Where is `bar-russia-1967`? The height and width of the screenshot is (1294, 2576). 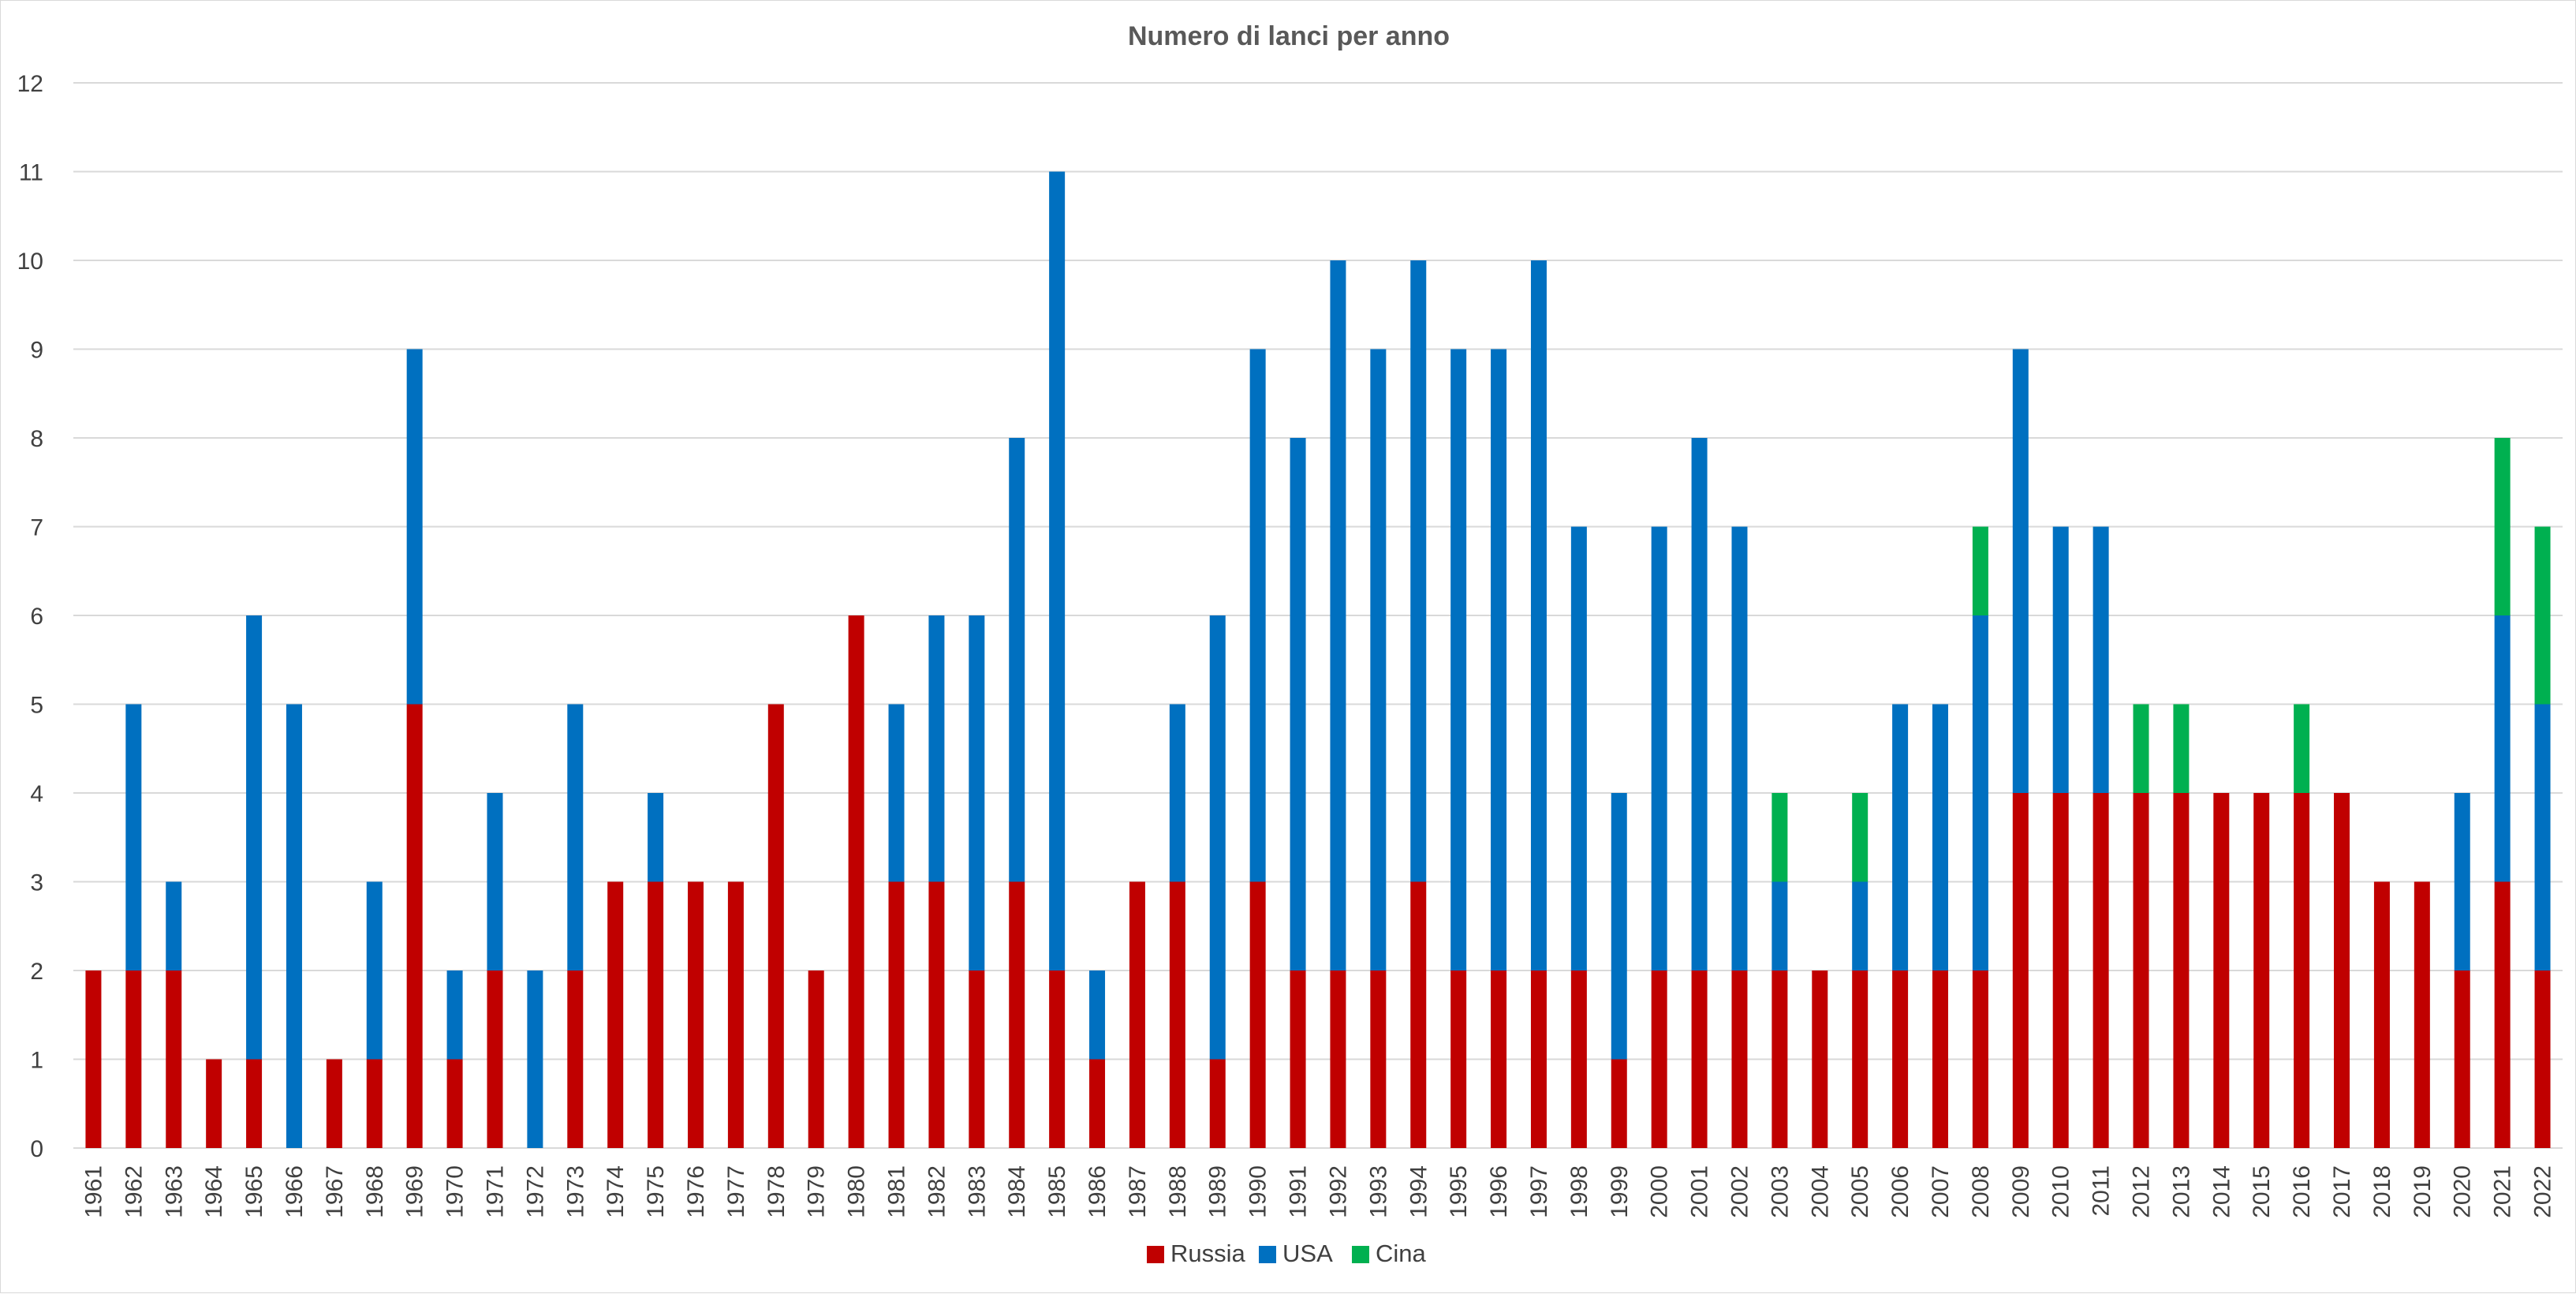 bar-russia-1967 is located at coordinates (334, 1103).